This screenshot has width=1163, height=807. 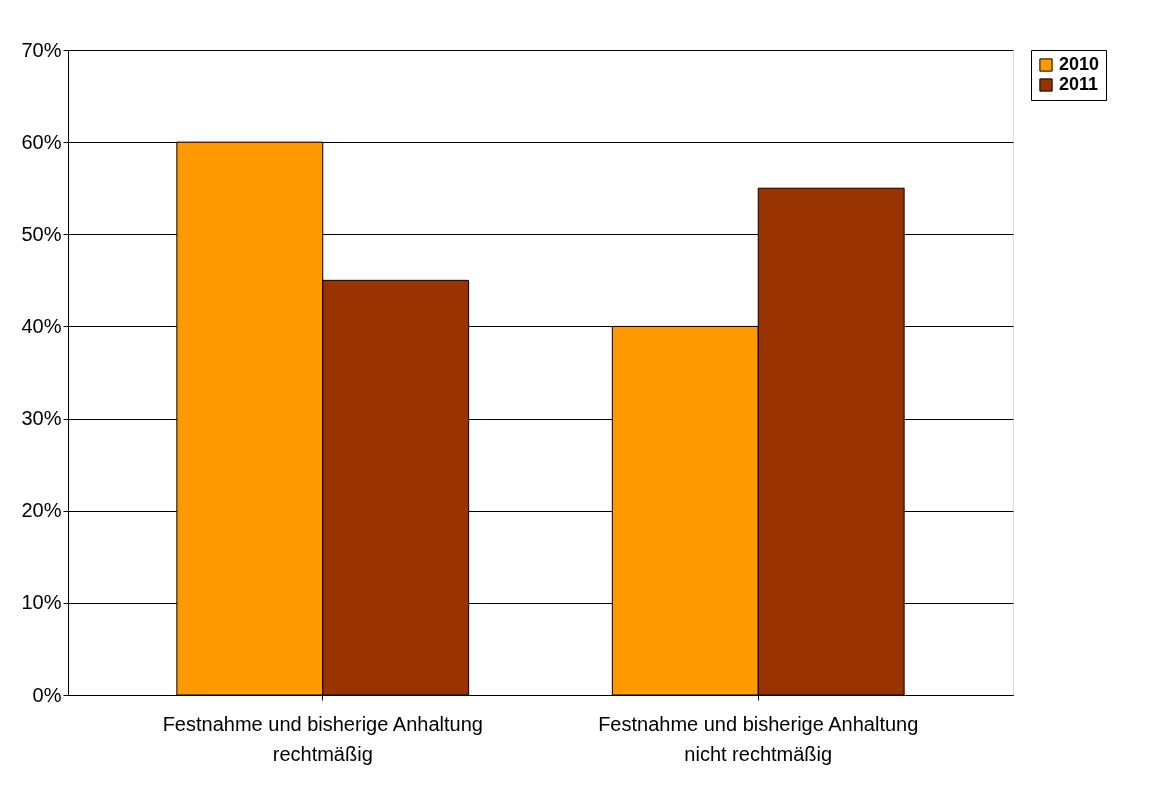 I want to click on y-tick-label: 20%, so click(x=41, y=510).